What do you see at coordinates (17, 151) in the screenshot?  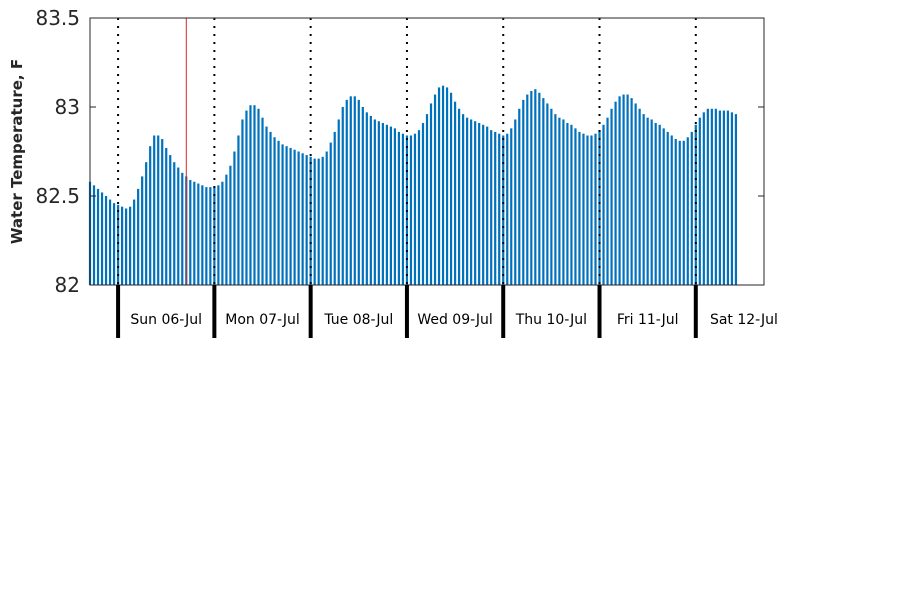 I see `y-axis-title: Water Temperature, F` at bounding box center [17, 151].